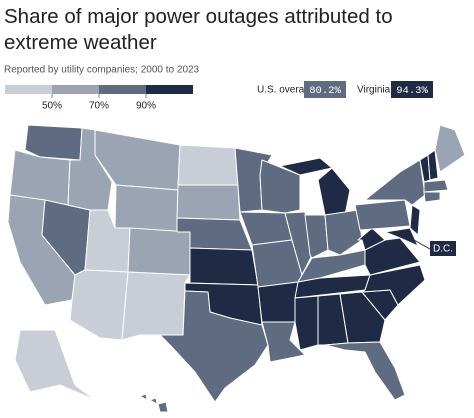 The height and width of the screenshot is (418, 474). What do you see at coordinates (146, 106) in the screenshot?
I see `legend-tick-label: 90%` at bounding box center [146, 106].